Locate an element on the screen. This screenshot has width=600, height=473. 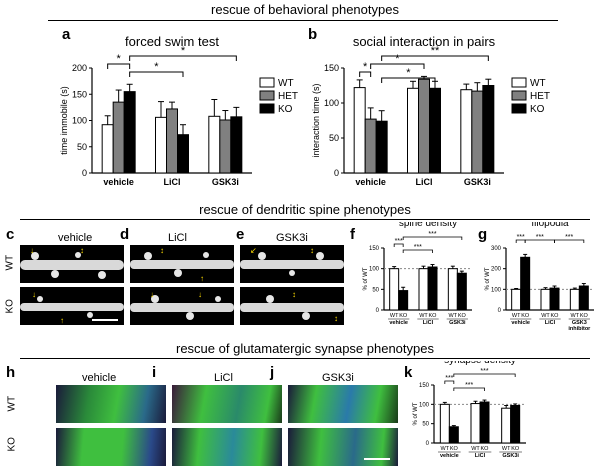
spine-image-gsk3i-wt: ↙ ↕ is located at coordinates (292, 264).